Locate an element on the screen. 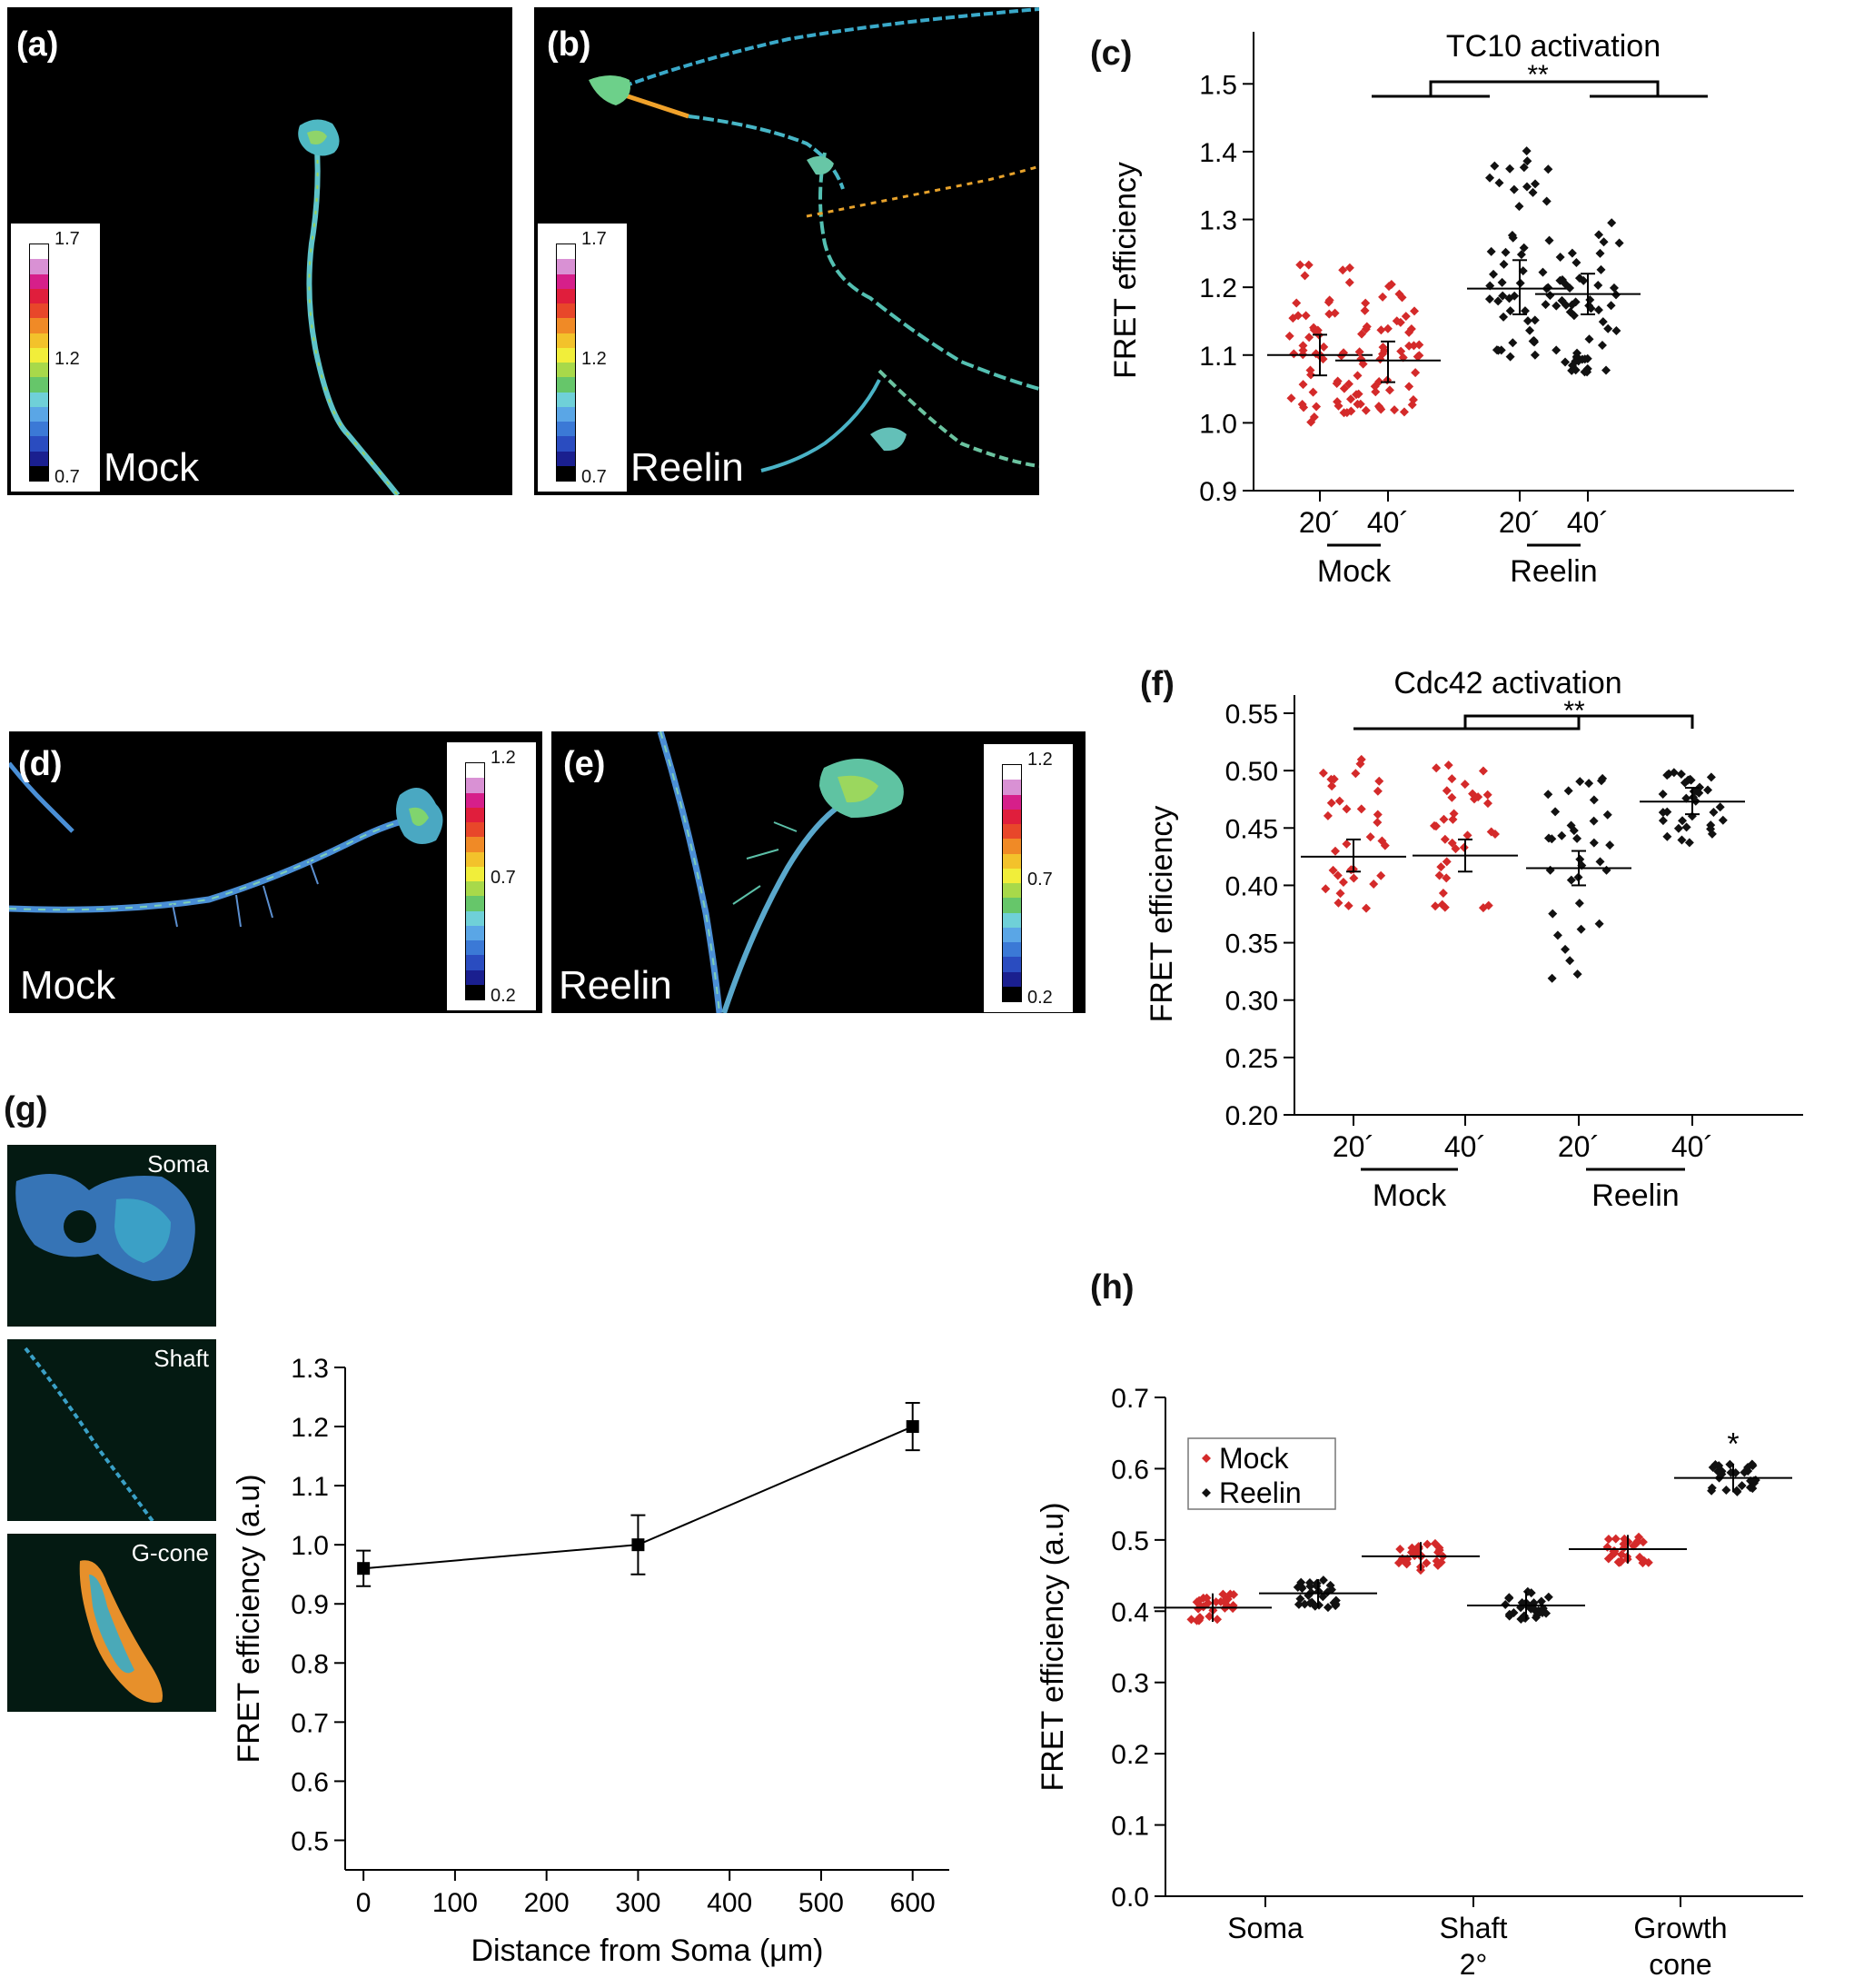  y-tick-label: 0.40 is located at coordinates (1251, 886).